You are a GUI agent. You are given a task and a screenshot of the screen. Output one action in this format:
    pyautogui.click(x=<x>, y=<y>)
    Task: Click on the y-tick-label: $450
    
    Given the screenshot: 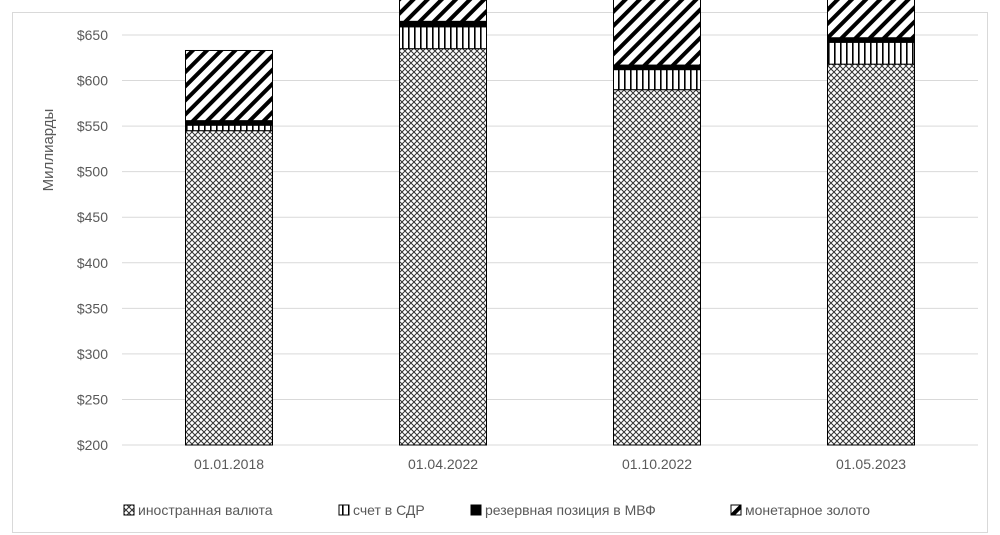 What is the action you would take?
    pyautogui.click(x=92, y=217)
    